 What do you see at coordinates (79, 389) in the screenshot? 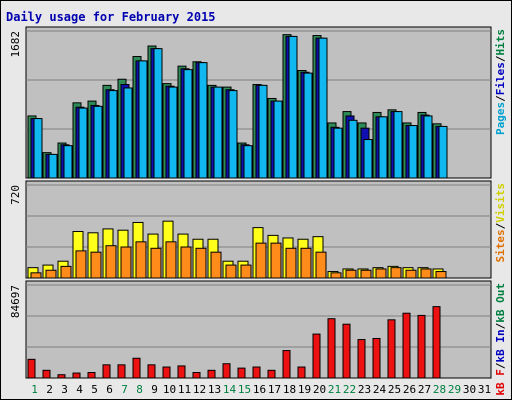
I see `x-tick-label: 4` at bounding box center [79, 389].